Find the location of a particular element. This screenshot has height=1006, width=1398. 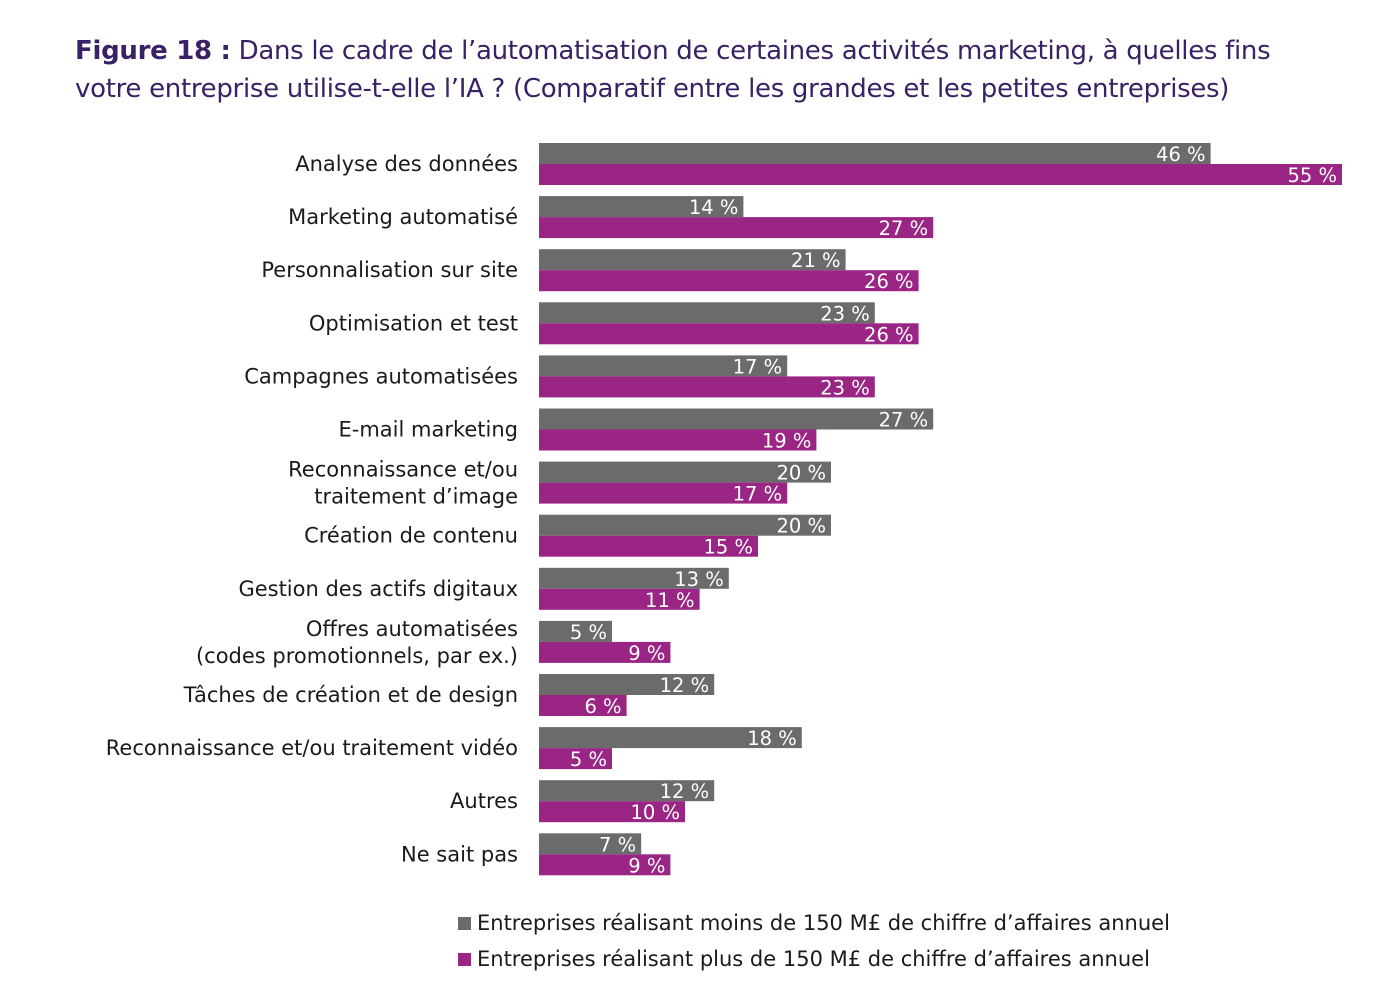

data-label: 21 % is located at coordinates (816, 260).